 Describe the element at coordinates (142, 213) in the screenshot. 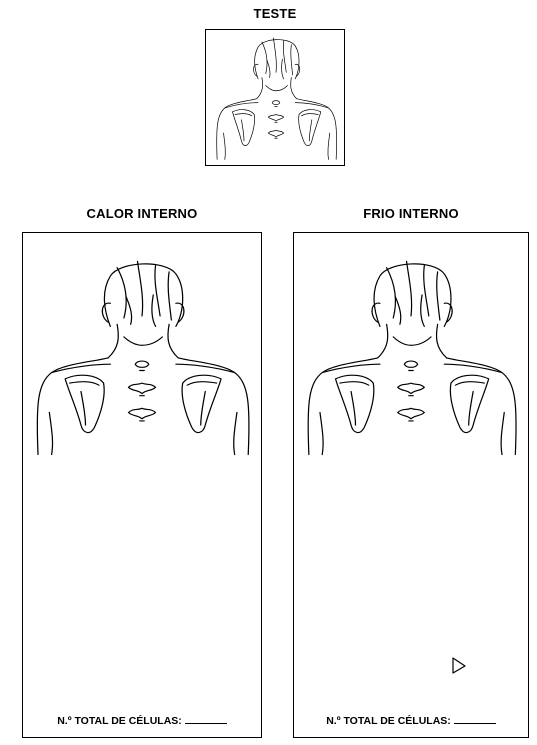

I see `hot-section-title: CALOR INTERNO` at that location.